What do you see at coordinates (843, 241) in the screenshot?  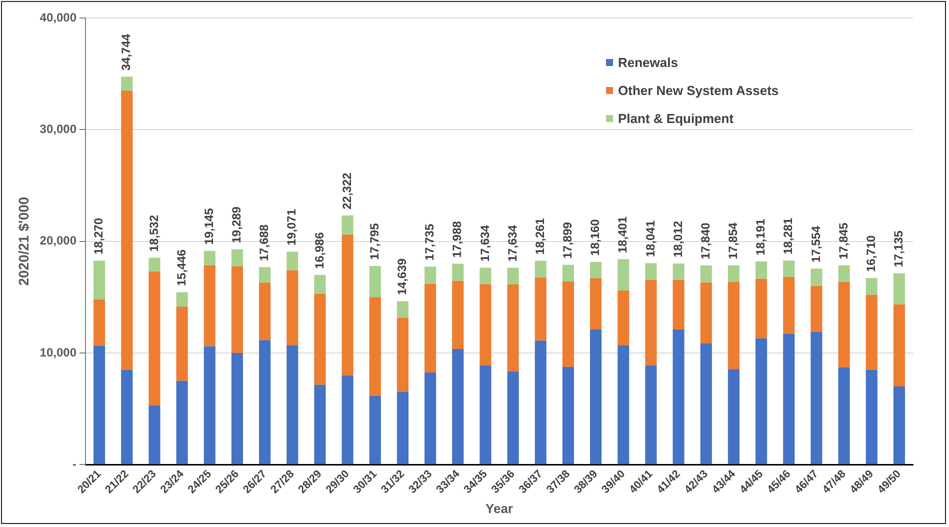 I see `total-label: 17,845` at bounding box center [843, 241].